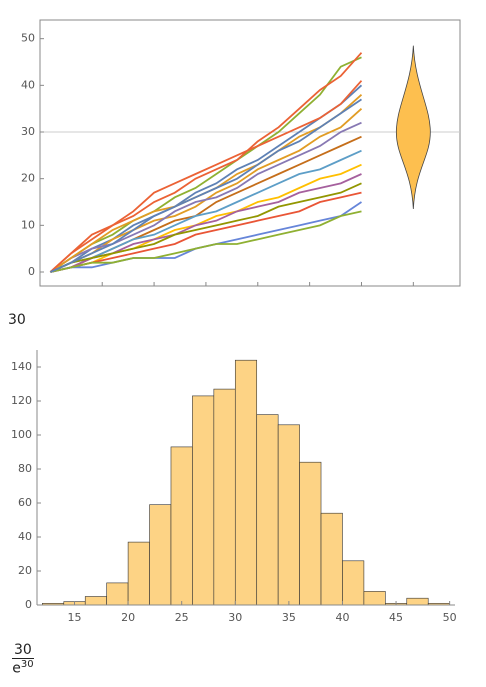 The width and height of the screenshot is (486, 687). Describe the element at coordinates (342, 617) in the screenshot. I see `x-tick-label: 40` at that location.